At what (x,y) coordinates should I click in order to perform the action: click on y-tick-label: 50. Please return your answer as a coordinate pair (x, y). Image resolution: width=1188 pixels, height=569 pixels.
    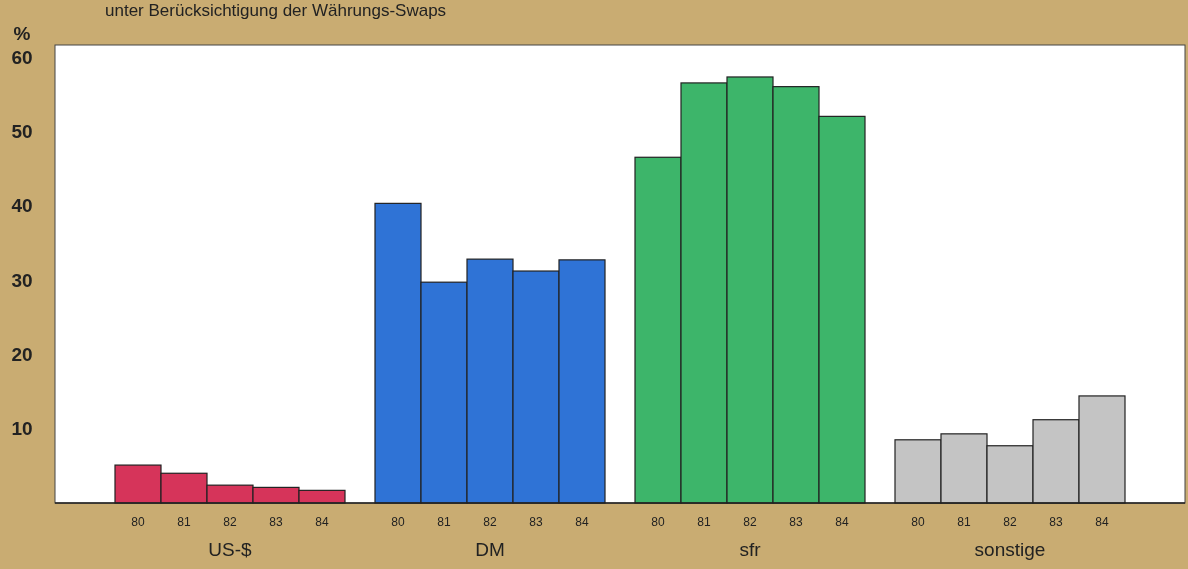
    Looking at the image, I should click on (22, 131).